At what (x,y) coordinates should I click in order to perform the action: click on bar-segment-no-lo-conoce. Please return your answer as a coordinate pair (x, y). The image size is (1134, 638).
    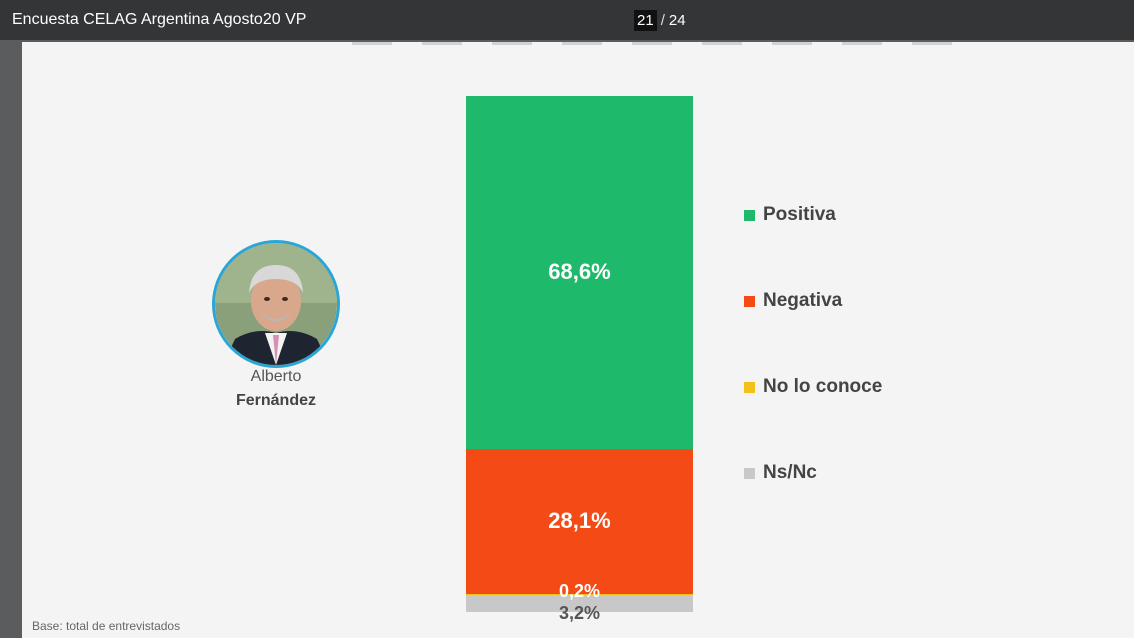
    Looking at the image, I should click on (579, 595).